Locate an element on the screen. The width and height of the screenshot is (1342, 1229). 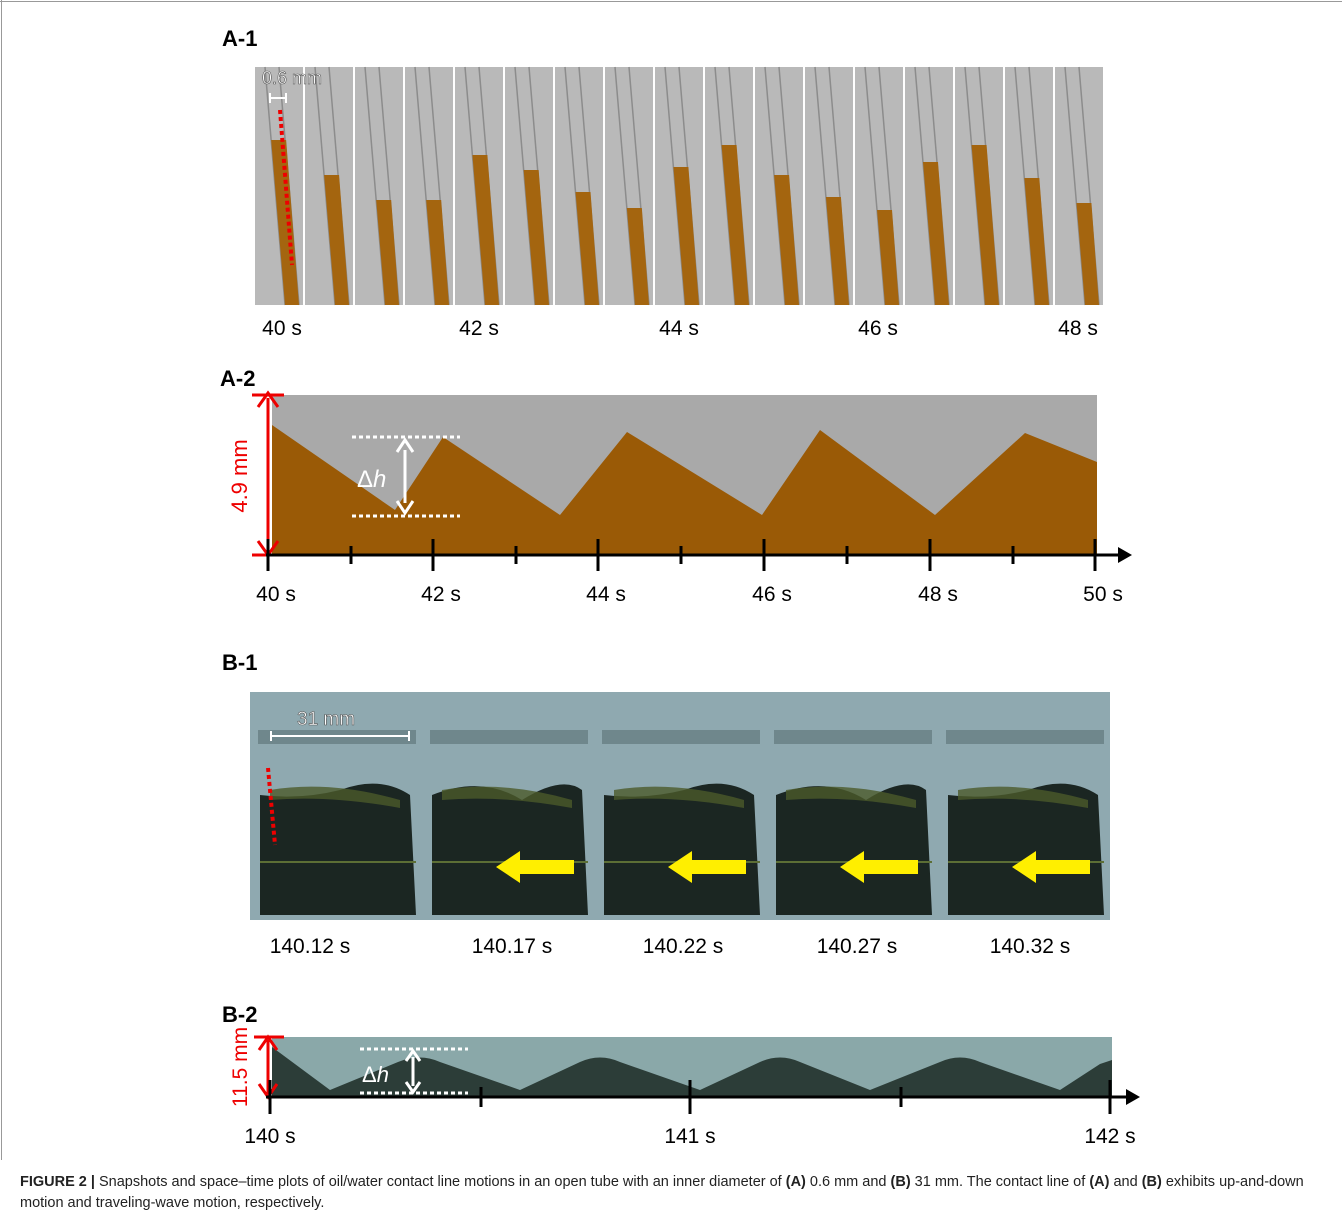
caption-text: and is located at coordinates (1125, 1182).